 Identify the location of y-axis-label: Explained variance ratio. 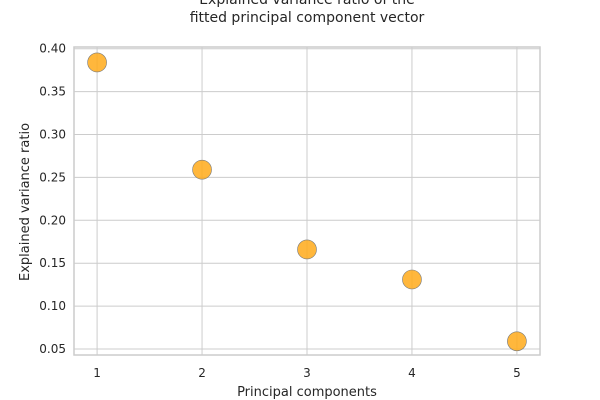
(25, 202).